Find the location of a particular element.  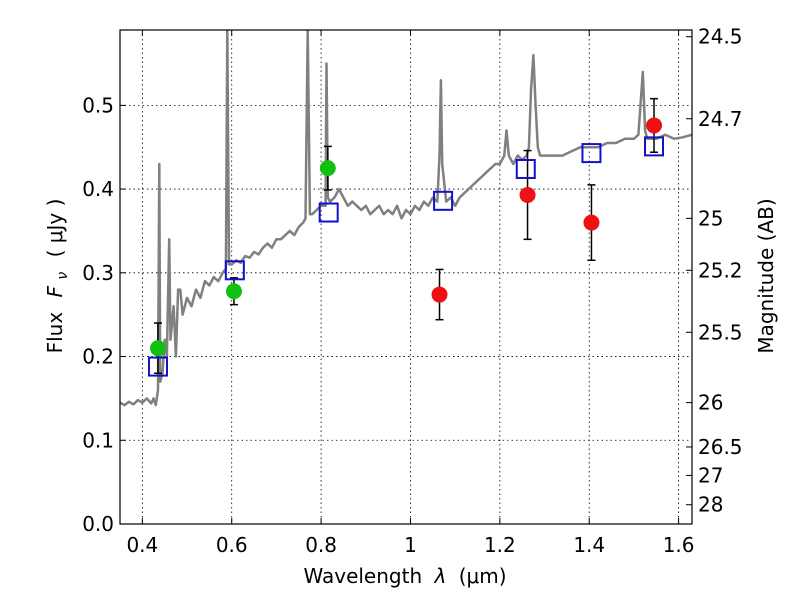

y-tick-label: 0.2 is located at coordinates (98, 357).